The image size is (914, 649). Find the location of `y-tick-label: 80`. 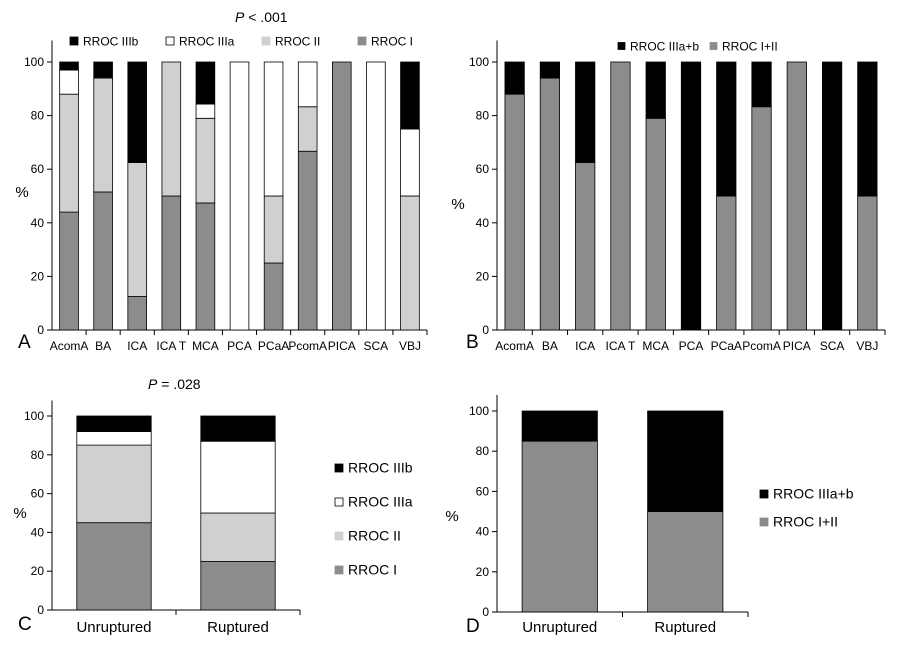

y-tick-label: 80 is located at coordinates (38, 455).